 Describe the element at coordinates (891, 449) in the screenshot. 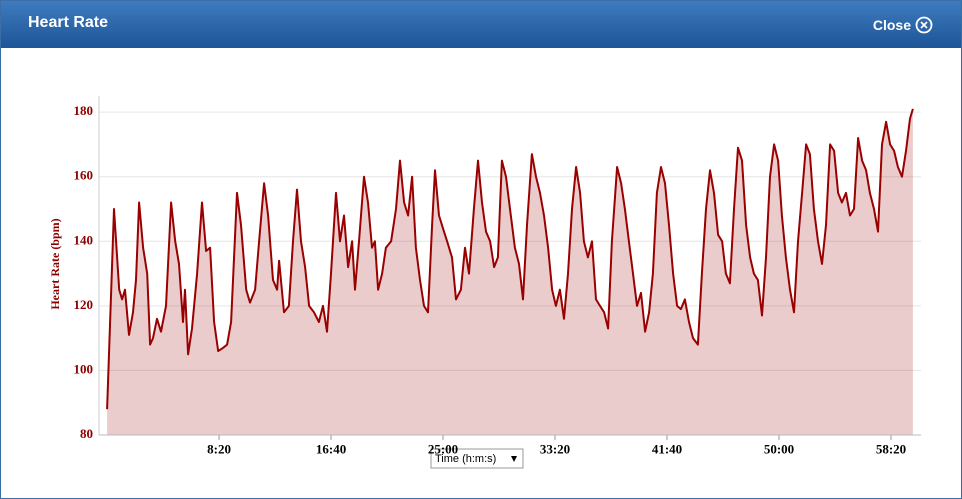

I see `x-tick-label: 58:20` at that location.